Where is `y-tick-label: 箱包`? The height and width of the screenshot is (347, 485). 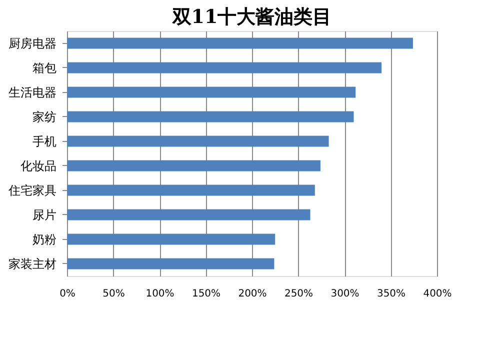
y-tick-label: 箱包 is located at coordinates (44, 67).